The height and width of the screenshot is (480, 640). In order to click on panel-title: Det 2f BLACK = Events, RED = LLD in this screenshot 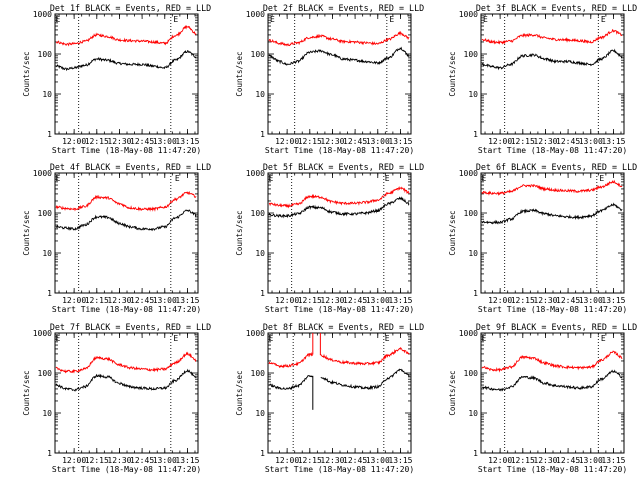, I will do `click(343, 8)`.